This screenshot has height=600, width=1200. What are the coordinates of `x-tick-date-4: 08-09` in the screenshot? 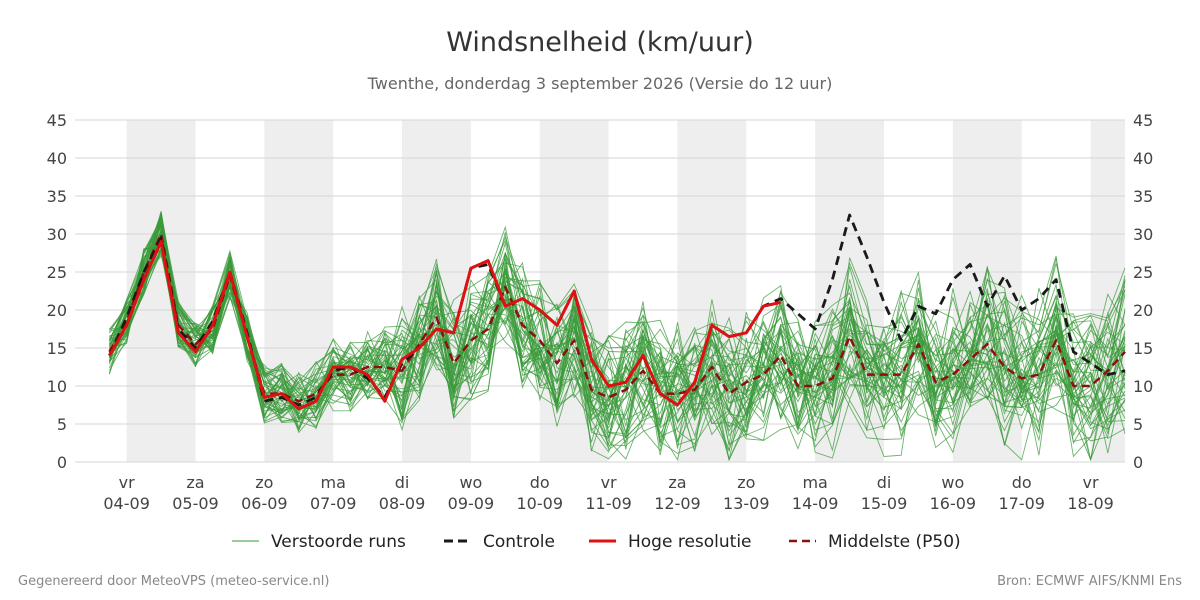 It's located at (402, 503).